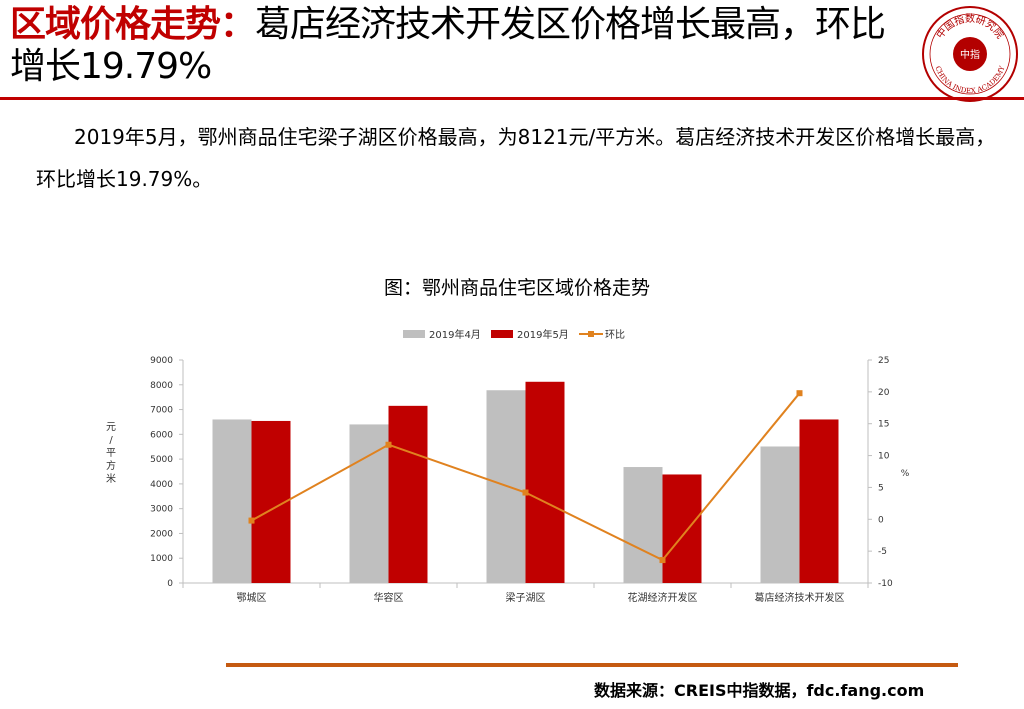 The width and height of the screenshot is (1024, 709). I want to click on footer-divider, so click(592, 665).